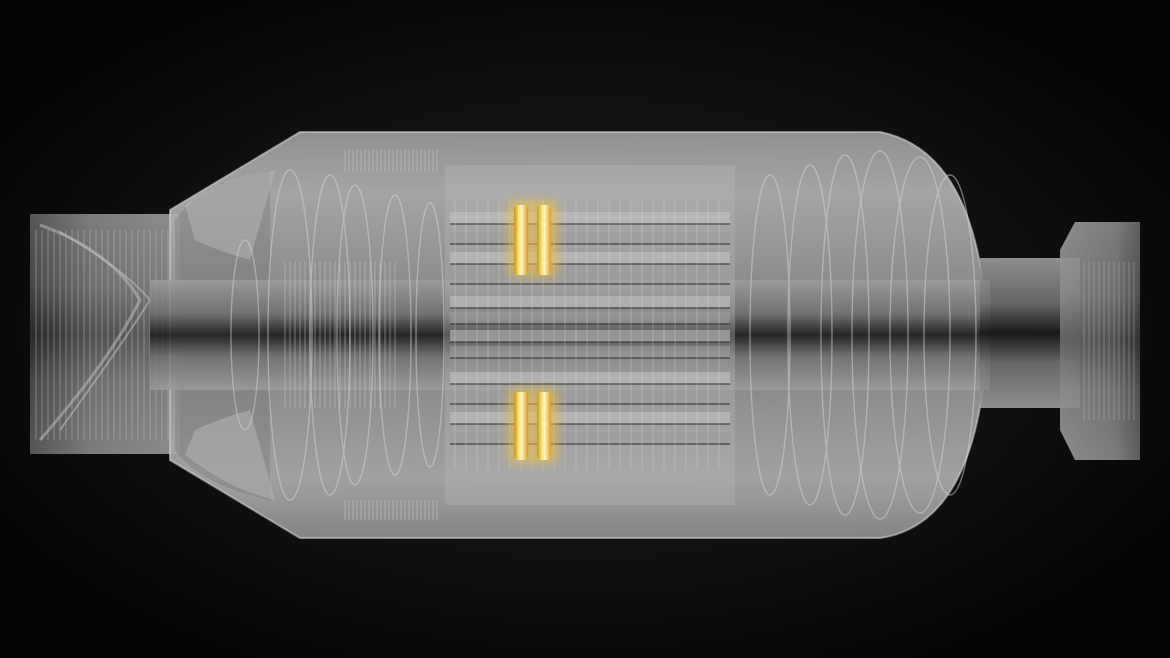 The height and width of the screenshot is (658, 1170). I want to click on highlighted-component-top, so click(533, 239).